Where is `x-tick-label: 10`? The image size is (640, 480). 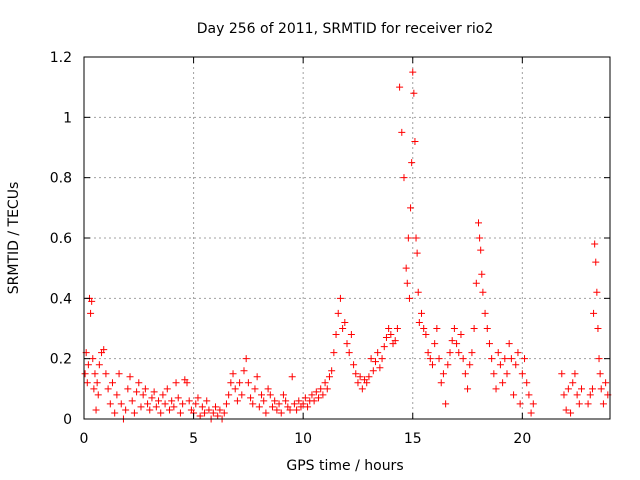 x-tick-label: 10 is located at coordinates (303, 439).